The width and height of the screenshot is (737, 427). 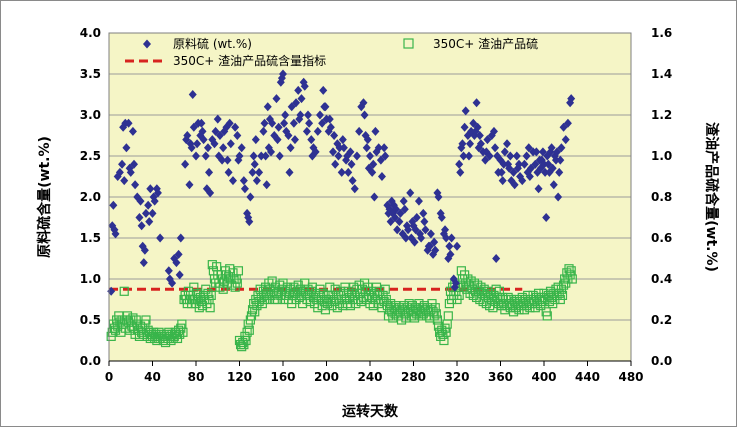 I want to click on series-residue-sulfur, so click(x=341, y=306).